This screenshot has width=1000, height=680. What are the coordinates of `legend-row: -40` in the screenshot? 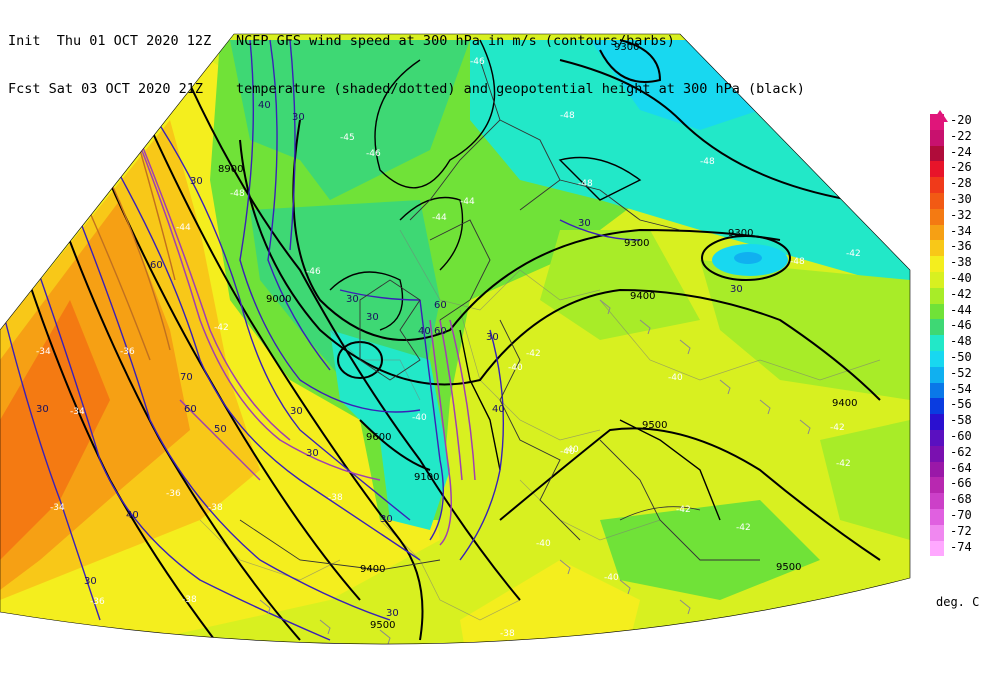 It's located at (964, 278).